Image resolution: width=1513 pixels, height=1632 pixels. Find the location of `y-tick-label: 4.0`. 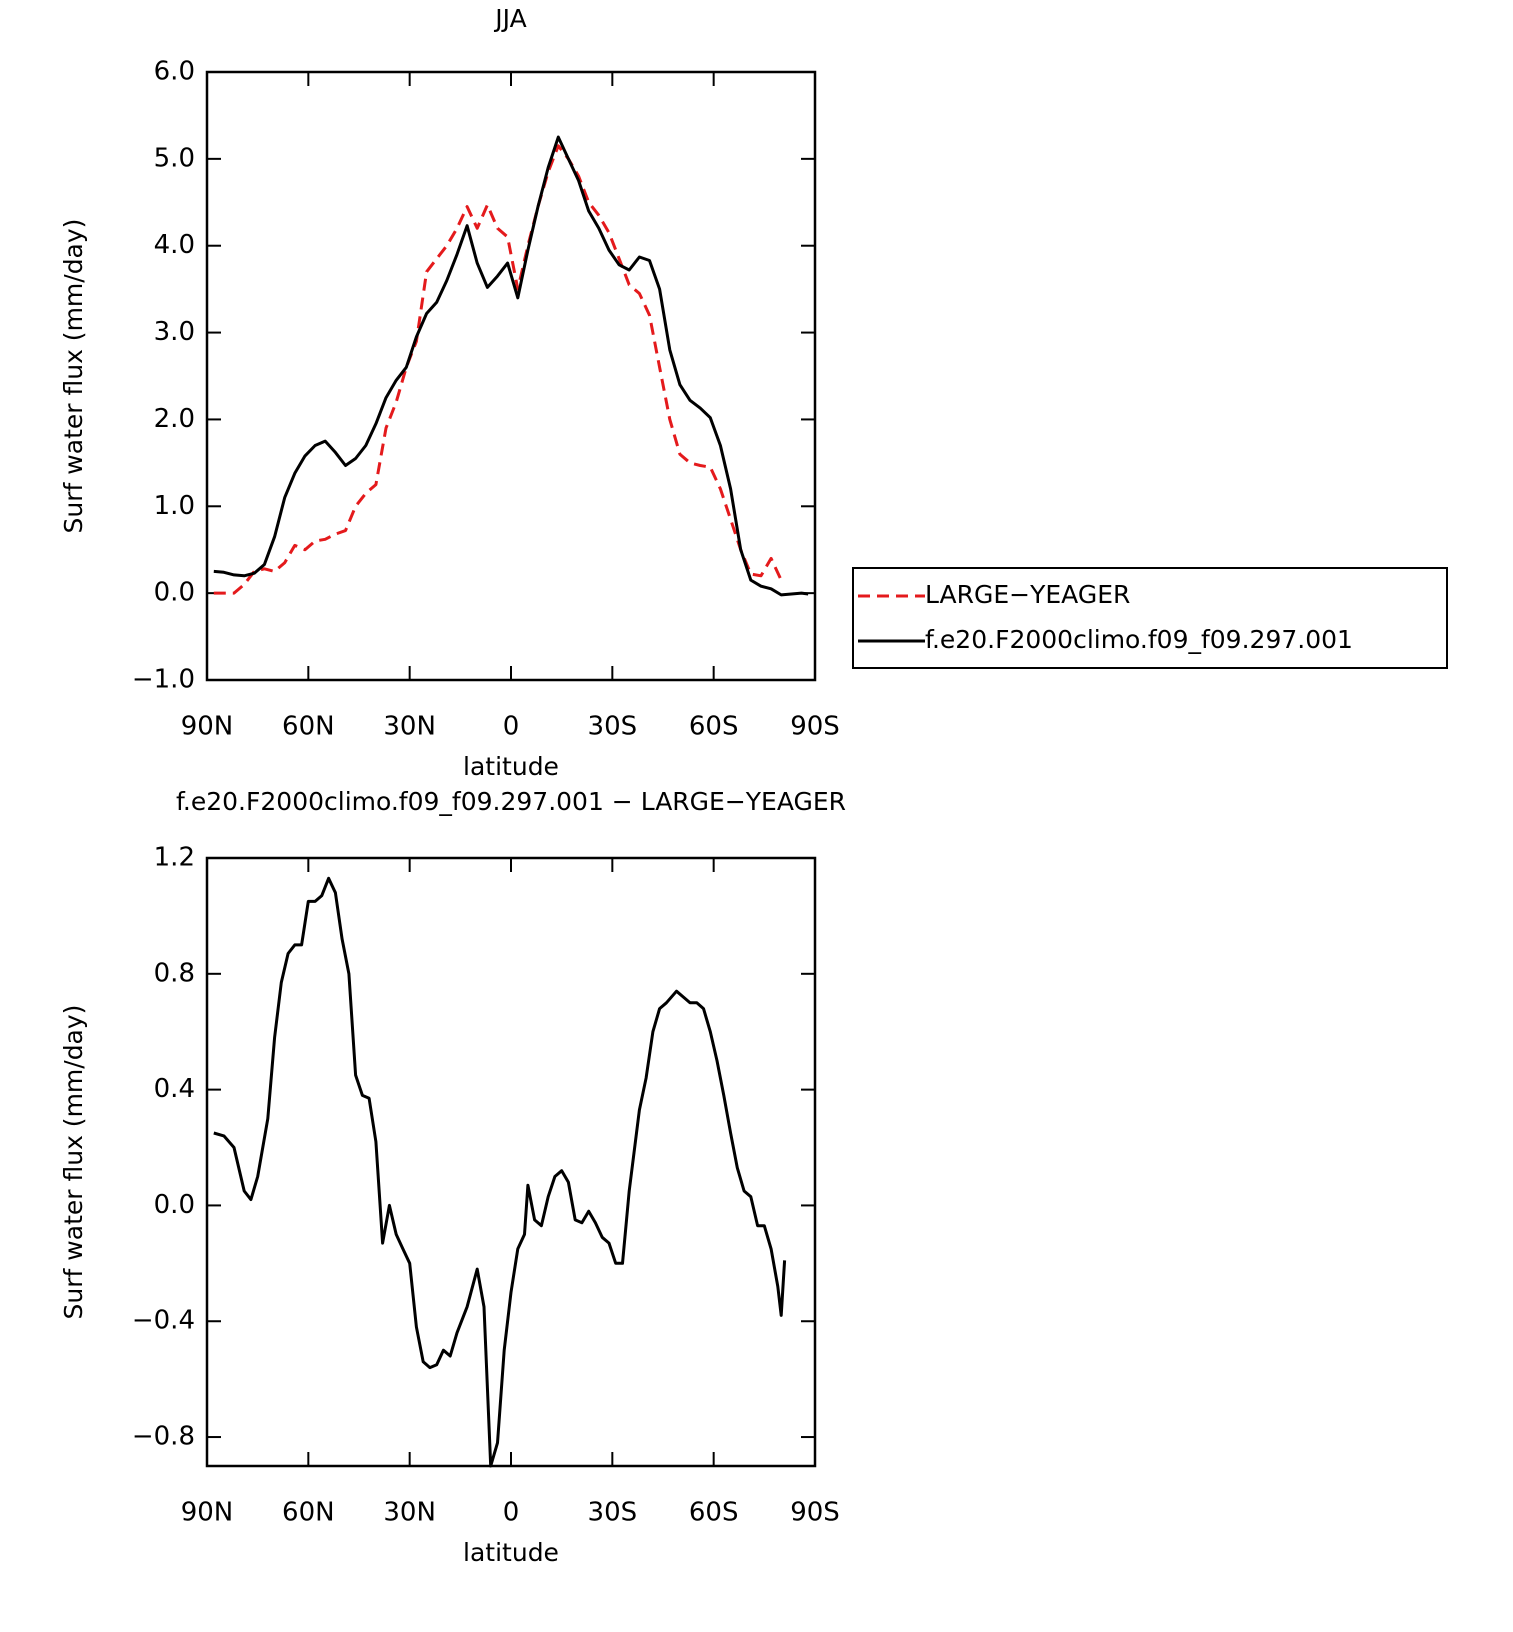

y-tick-label: 4.0 is located at coordinates (174, 245).